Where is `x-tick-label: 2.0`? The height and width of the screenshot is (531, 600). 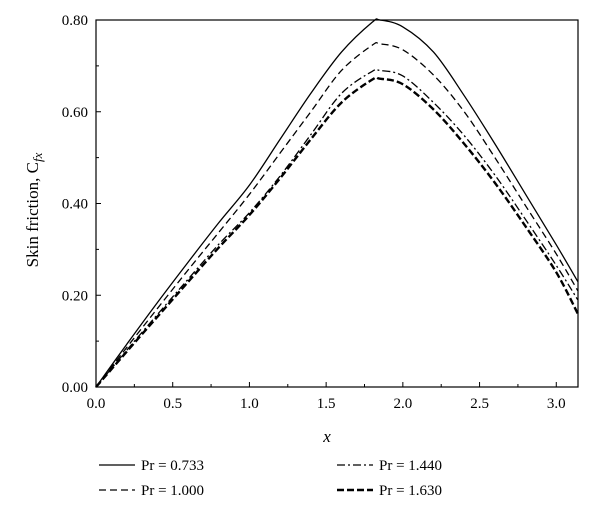
x-tick-label: 2.0 is located at coordinates (402, 404).